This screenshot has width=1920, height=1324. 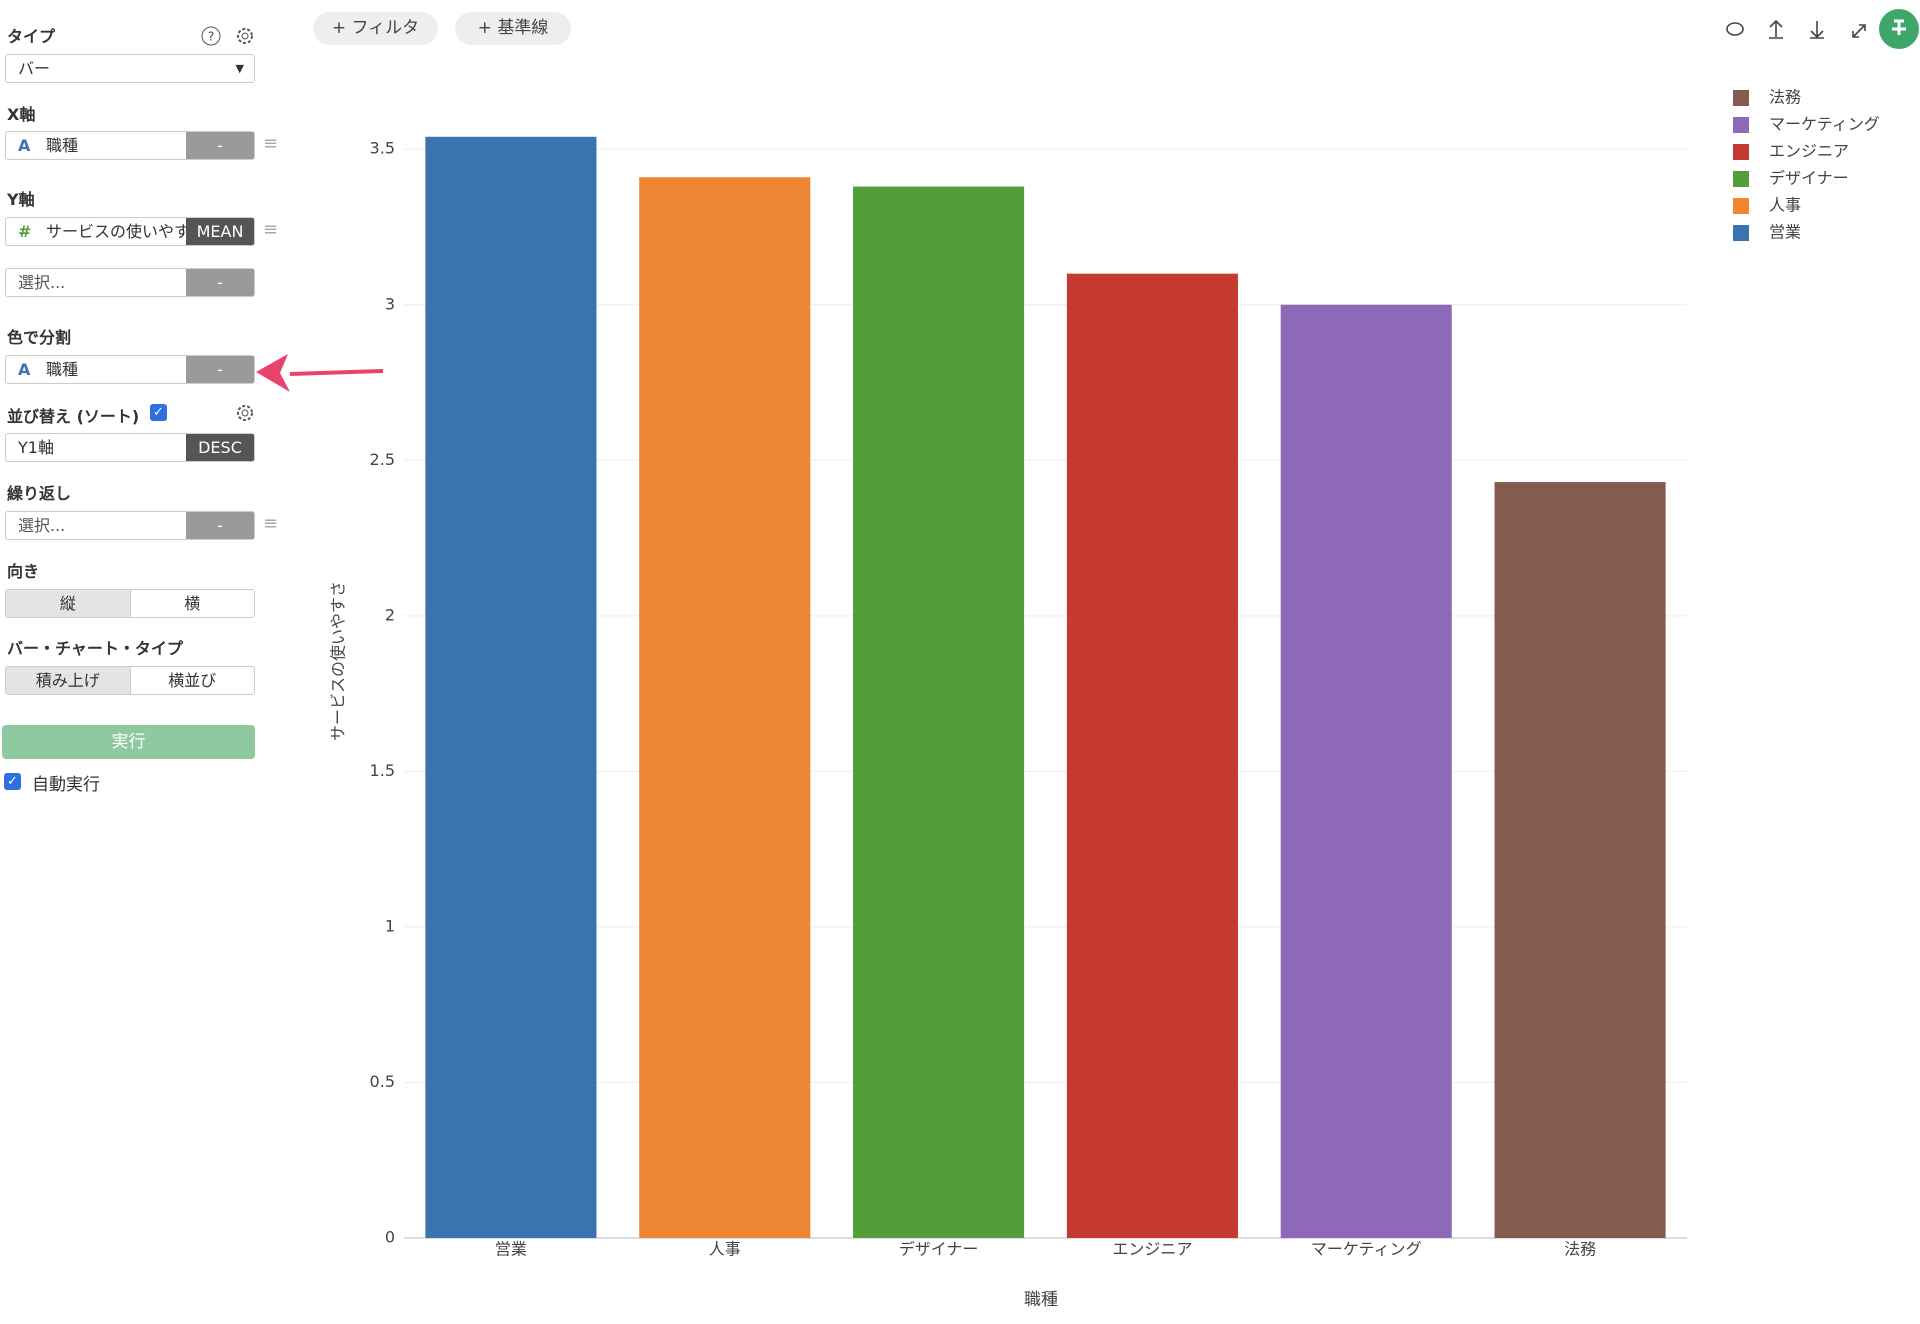 I want to click on y-tick-label: 1.5, so click(x=382, y=770).